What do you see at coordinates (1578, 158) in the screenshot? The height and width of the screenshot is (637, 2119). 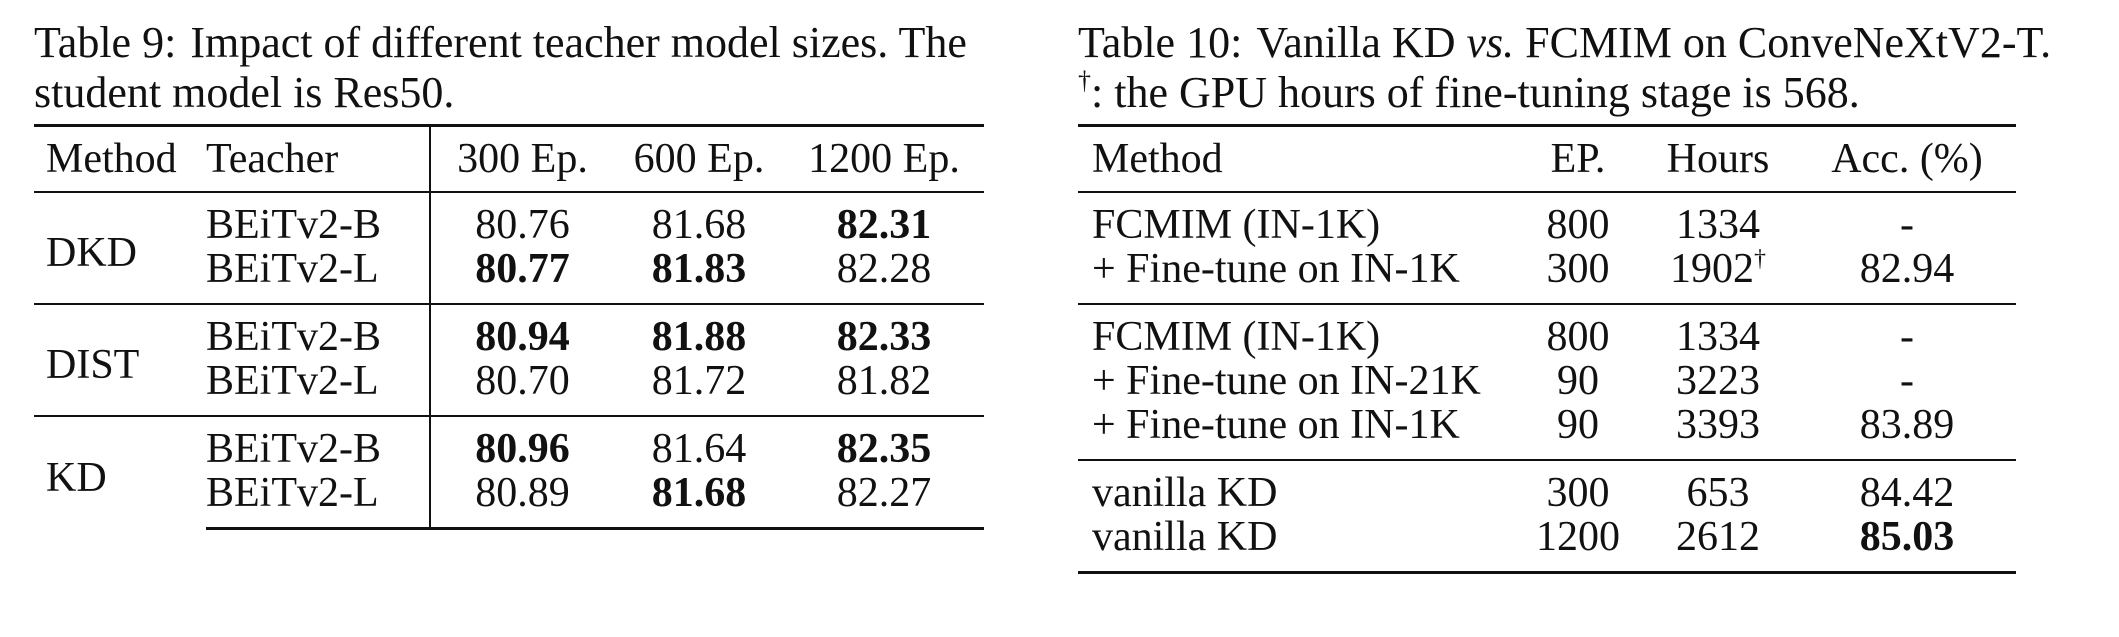 I see `table10-header-cell: EP.` at bounding box center [1578, 158].